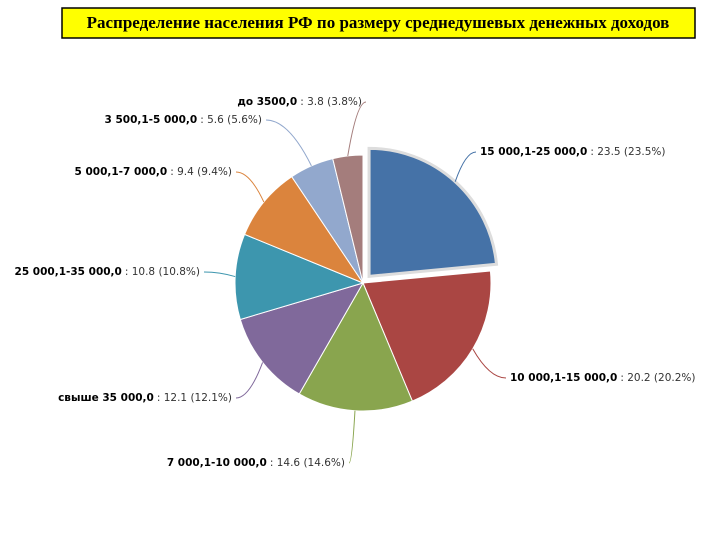  I want to click on slice-label: 25 000,1-35 000,0: 10.8 (10.8%), so click(107, 272).